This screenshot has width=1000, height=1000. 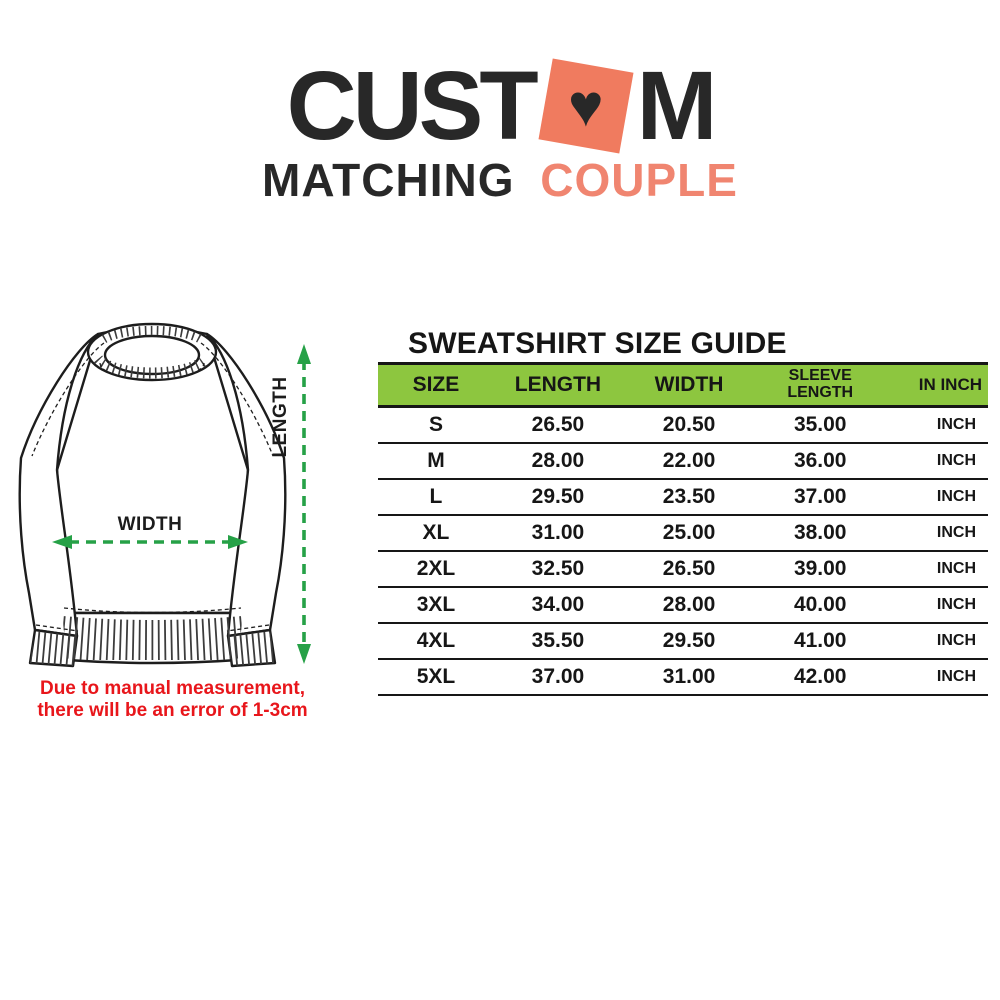 What do you see at coordinates (557, 642) in the screenshot?
I see `cell-length: 35.50` at bounding box center [557, 642].